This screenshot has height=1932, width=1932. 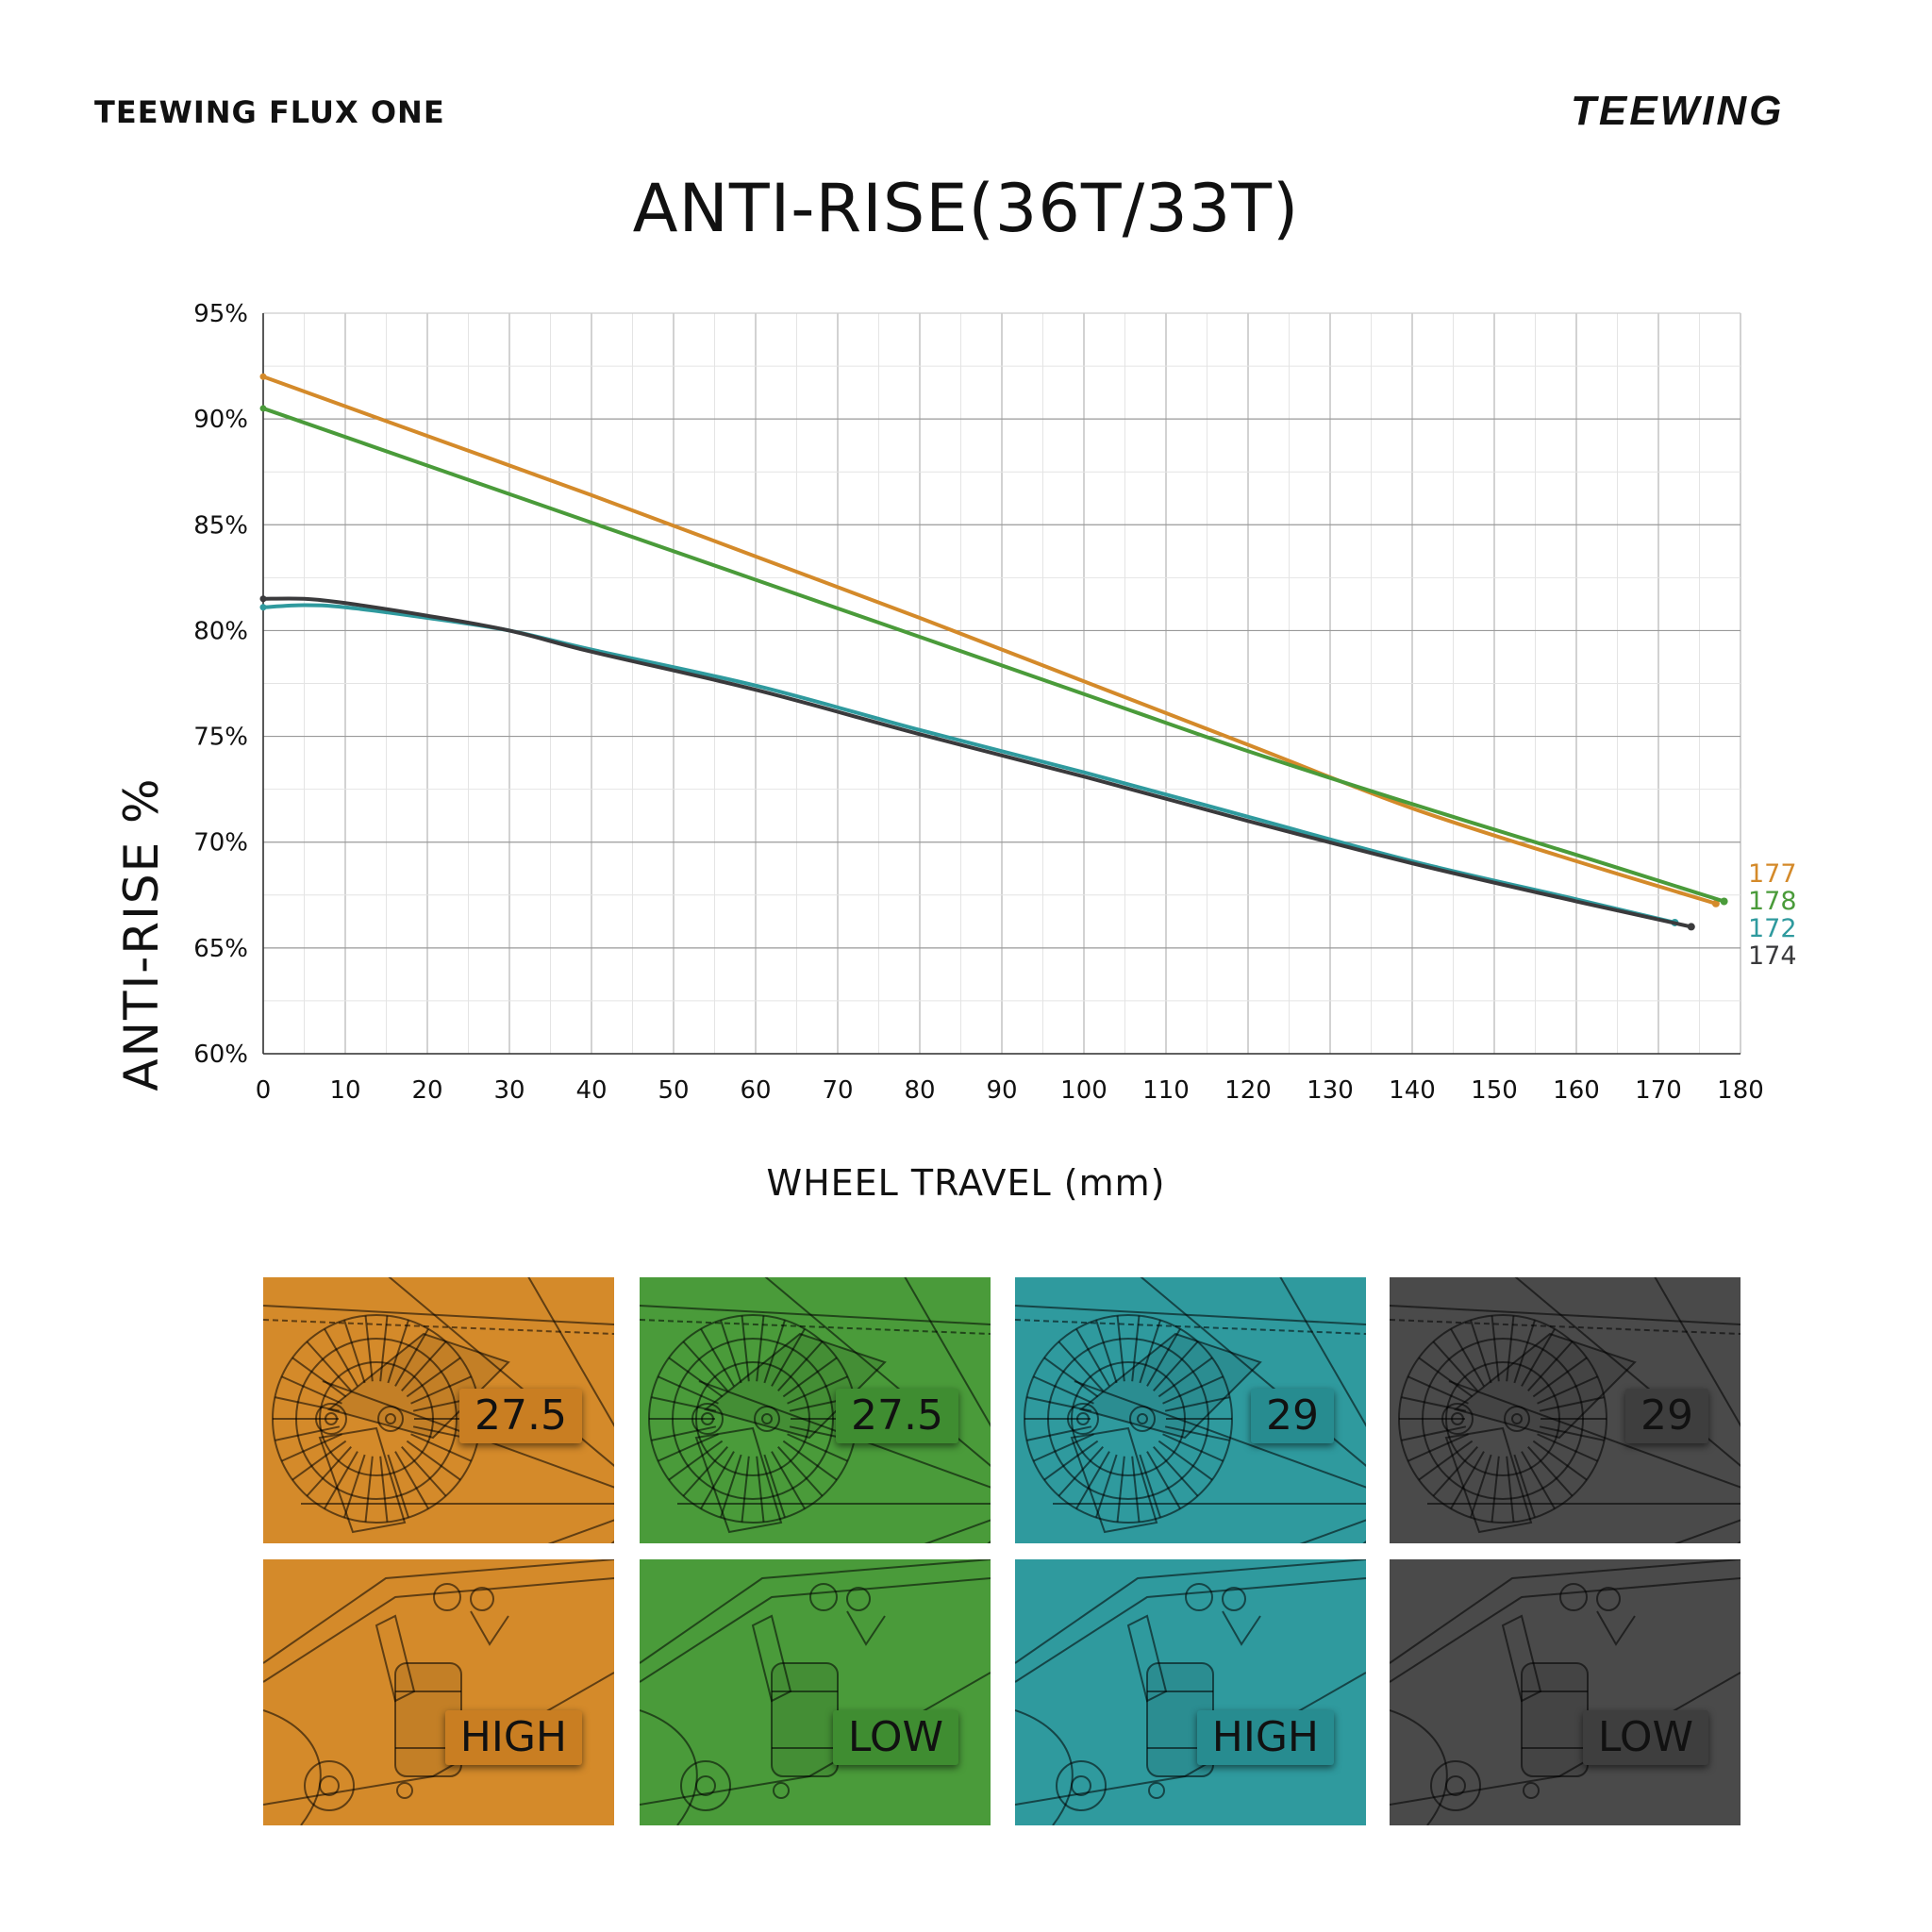 What do you see at coordinates (1659, 1091) in the screenshot?
I see `x-tick-label: 170` at bounding box center [1659, 1091].